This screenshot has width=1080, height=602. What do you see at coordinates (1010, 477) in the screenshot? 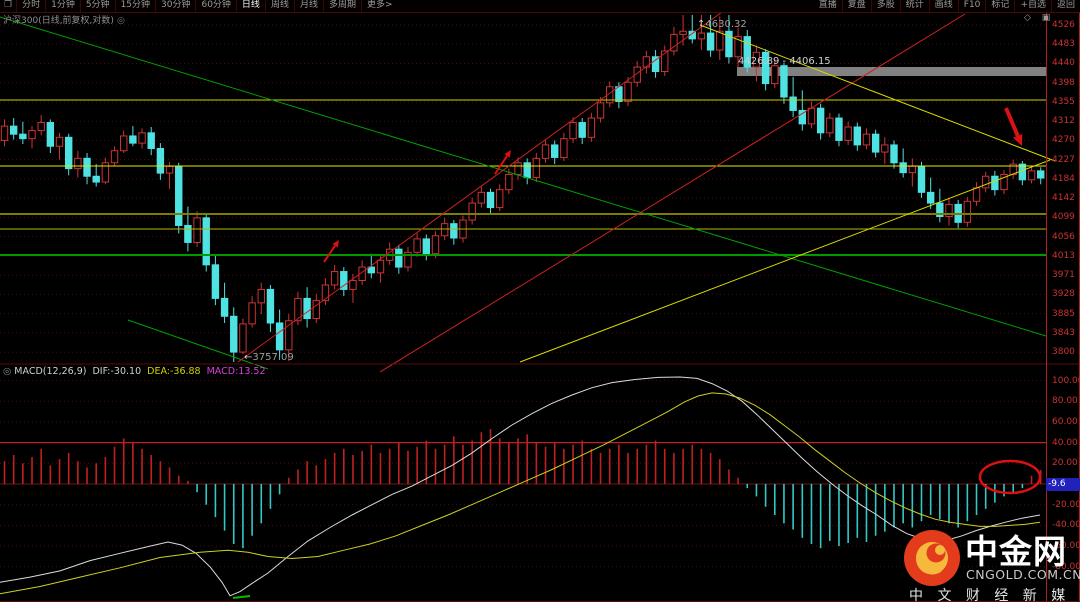
I see `annotation-ellipse` at bounding box center [1010, 477].